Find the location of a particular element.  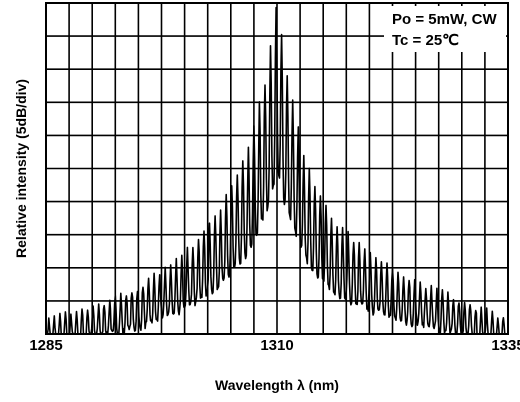

x-tick-label: 1335 is located at coordinates (505, 345).